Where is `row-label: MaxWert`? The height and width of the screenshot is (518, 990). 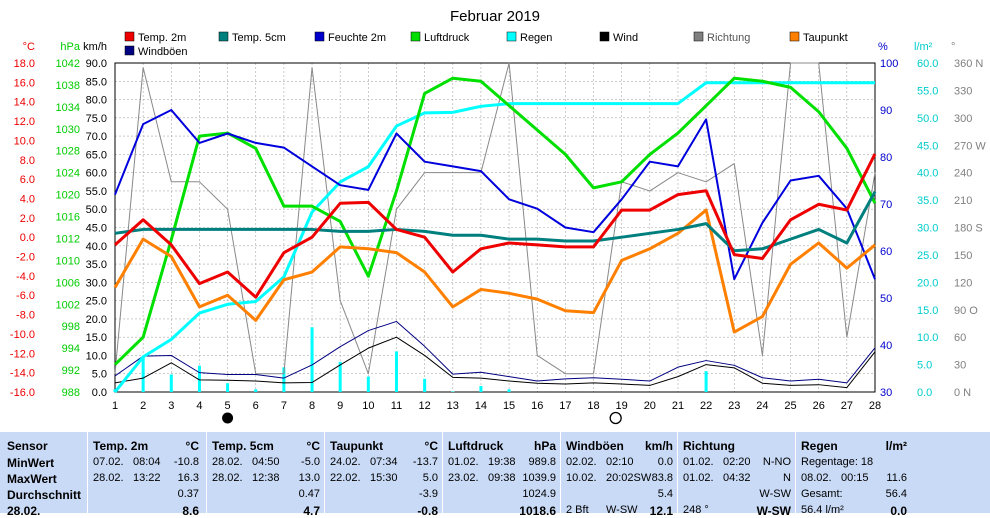 row-label: MaxWert is located at coordinates (32, 479).